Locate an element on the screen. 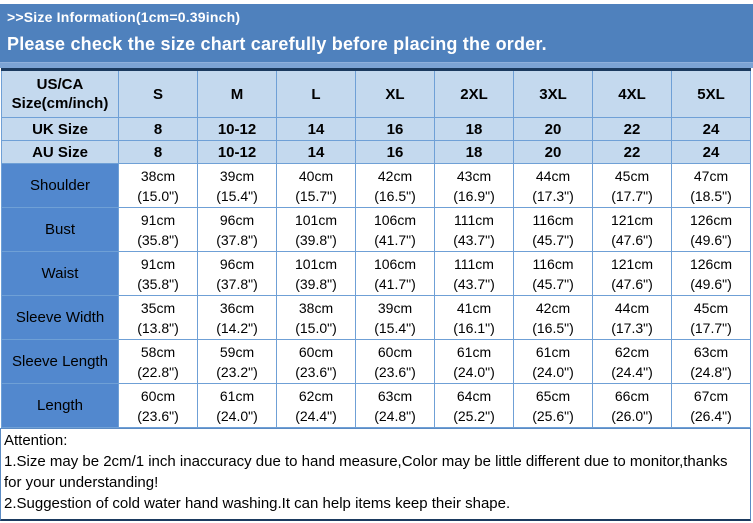  measurement-value-cell: 45cm (17.7") is located at coordinates (711, 317).